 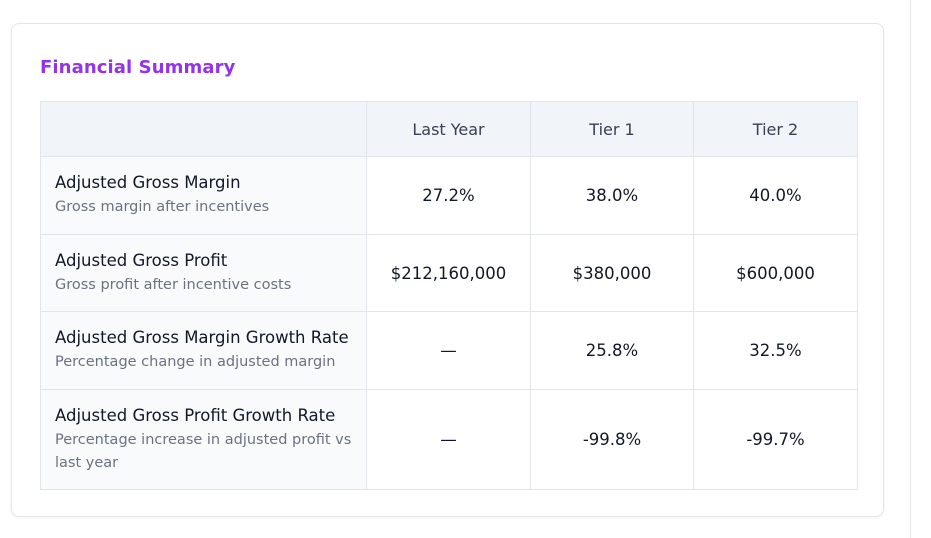 I want to click on header-cell-tier-1: Tier 1, so click(x=612, y=129).